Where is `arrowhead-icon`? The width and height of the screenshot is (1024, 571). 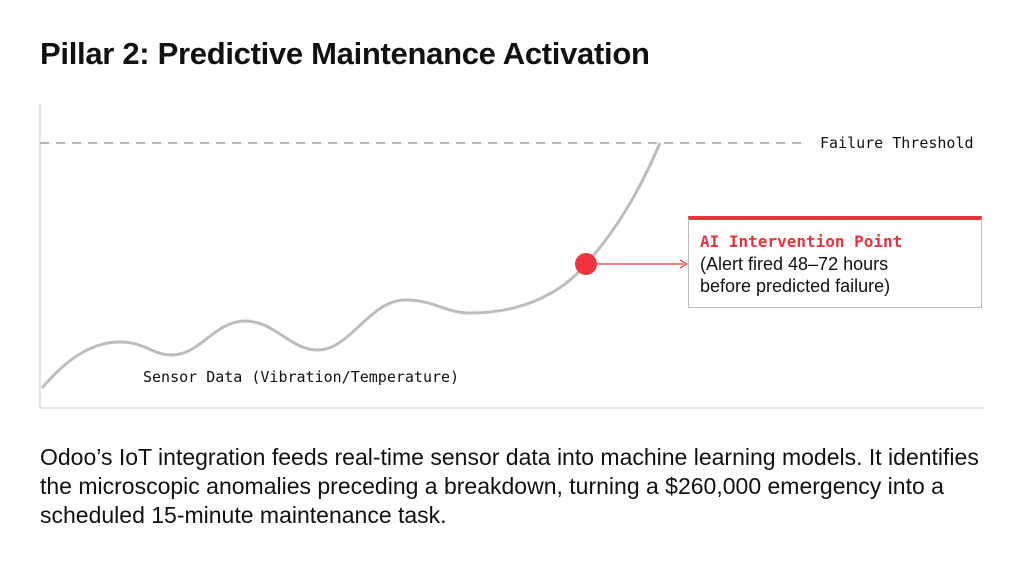 arrowhead-icon is located at coordinates (684, 264).